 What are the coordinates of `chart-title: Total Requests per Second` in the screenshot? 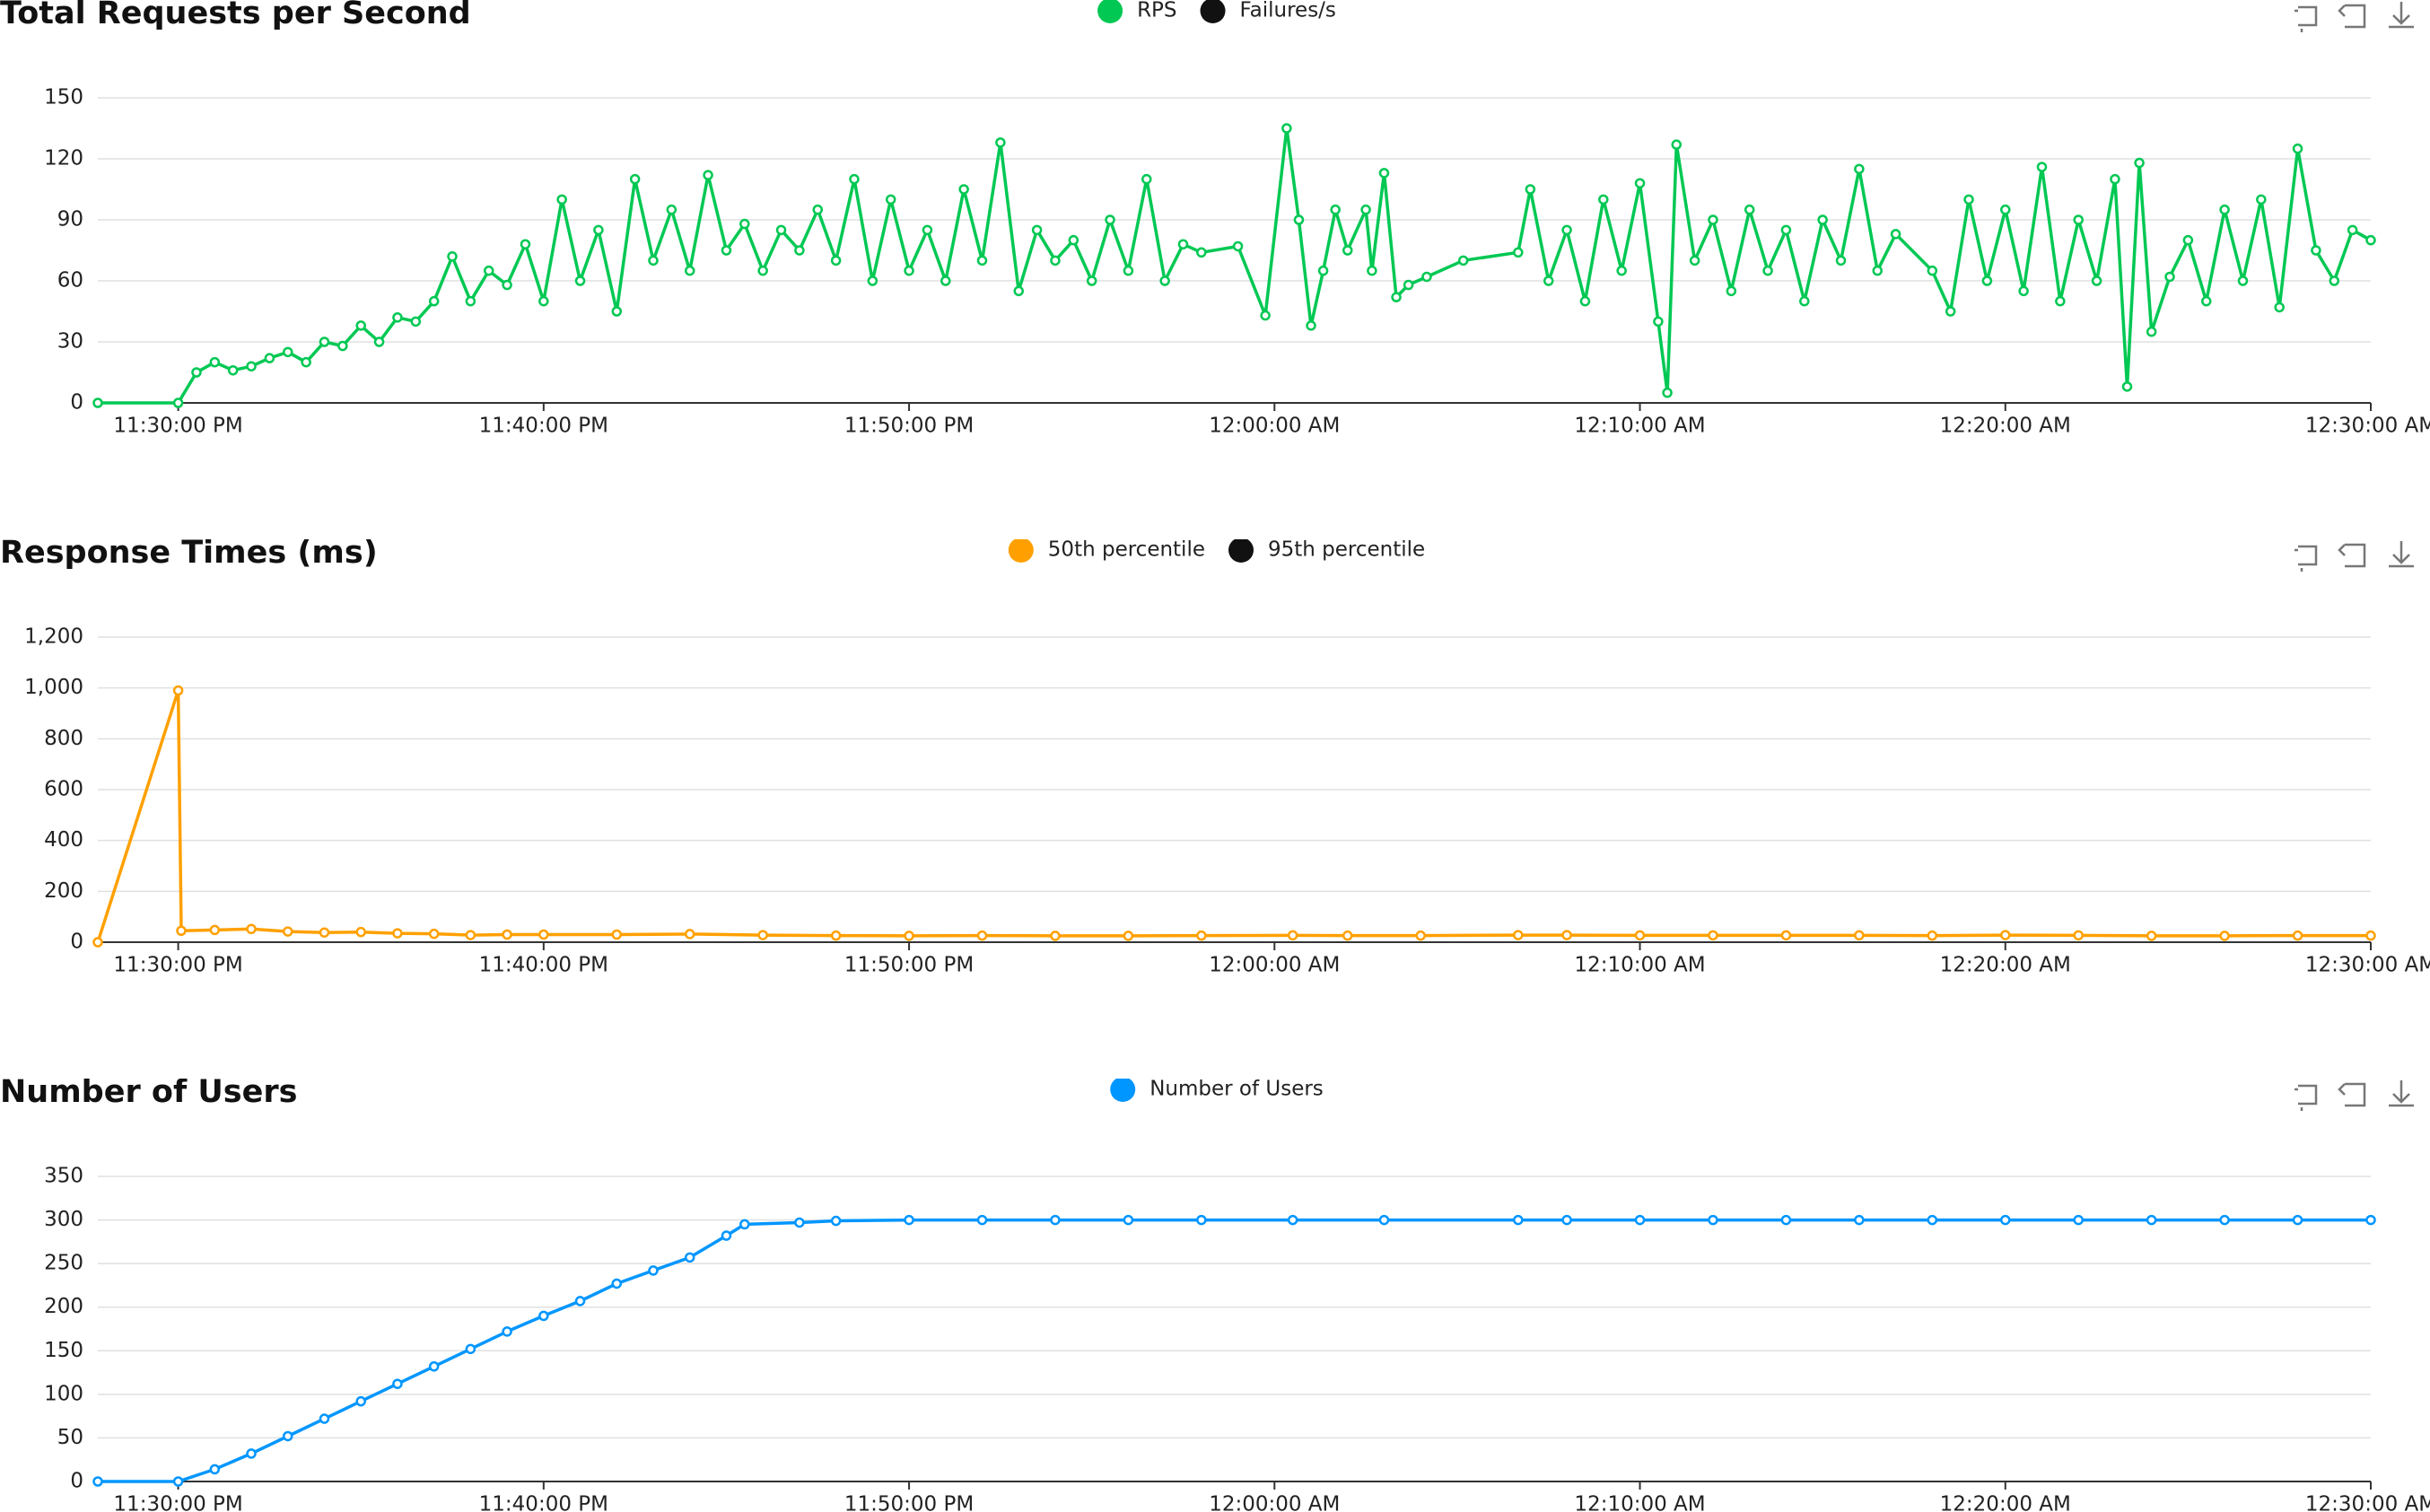 It's located at (236, 15).